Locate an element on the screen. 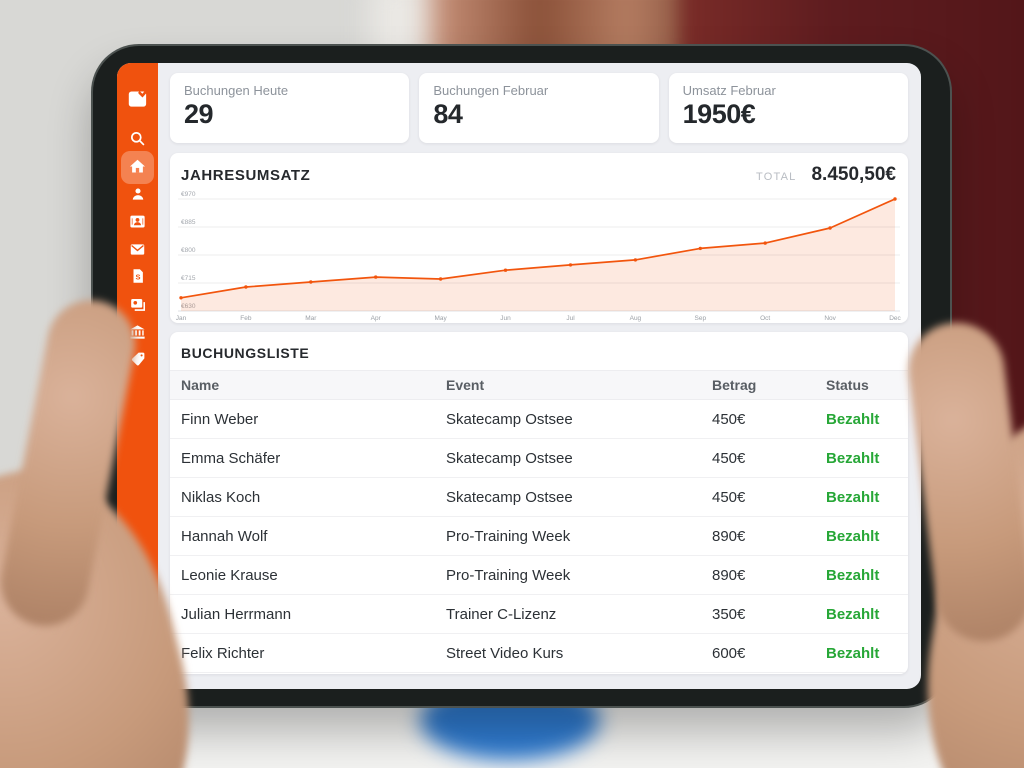 The image size is (1024, 768). column-header-event: Event is located at coordinates (465, 385).